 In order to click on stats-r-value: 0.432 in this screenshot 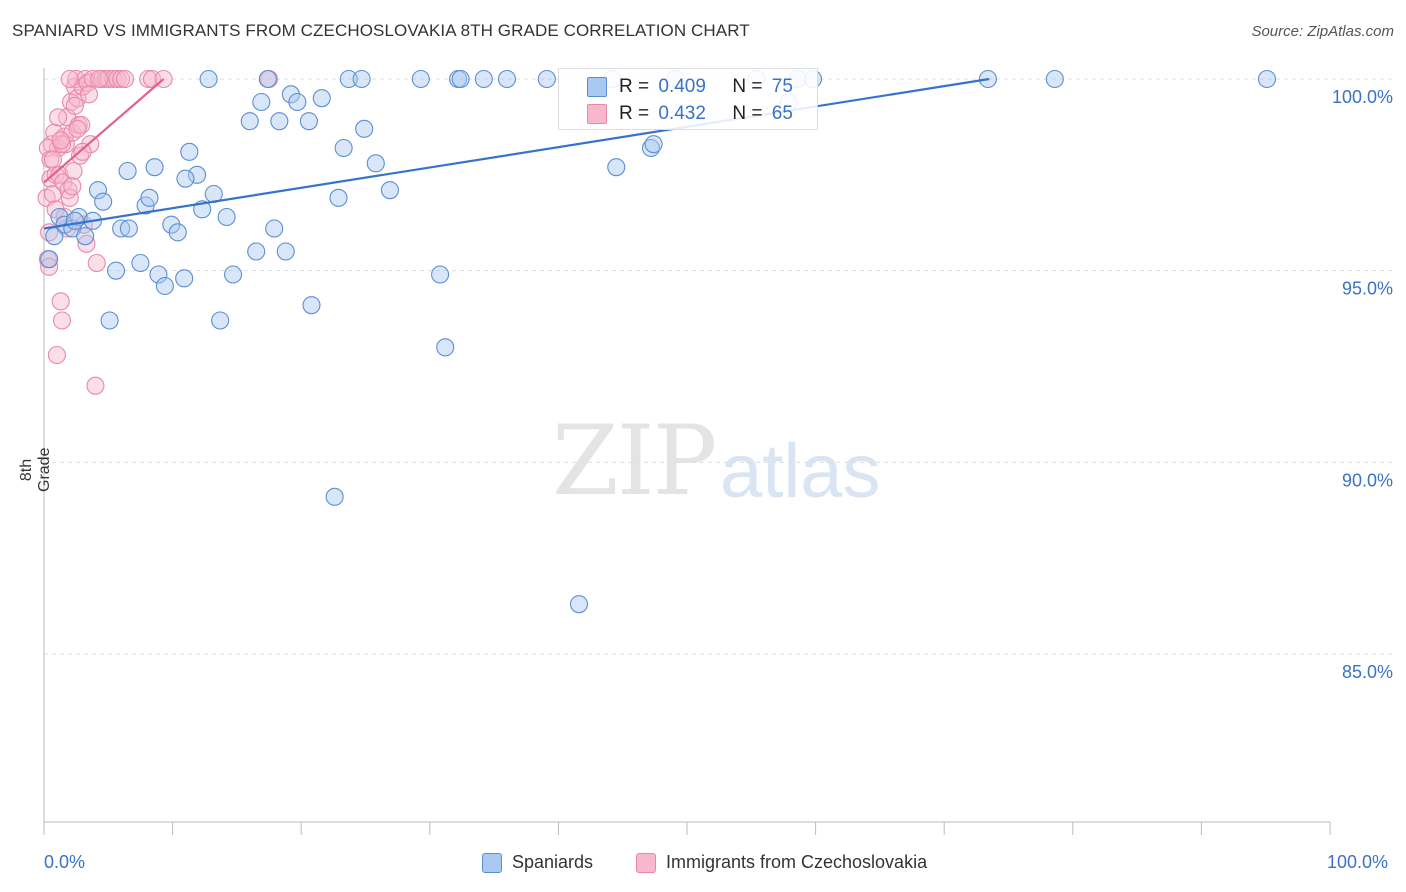, I will do `click(682, 113)`.